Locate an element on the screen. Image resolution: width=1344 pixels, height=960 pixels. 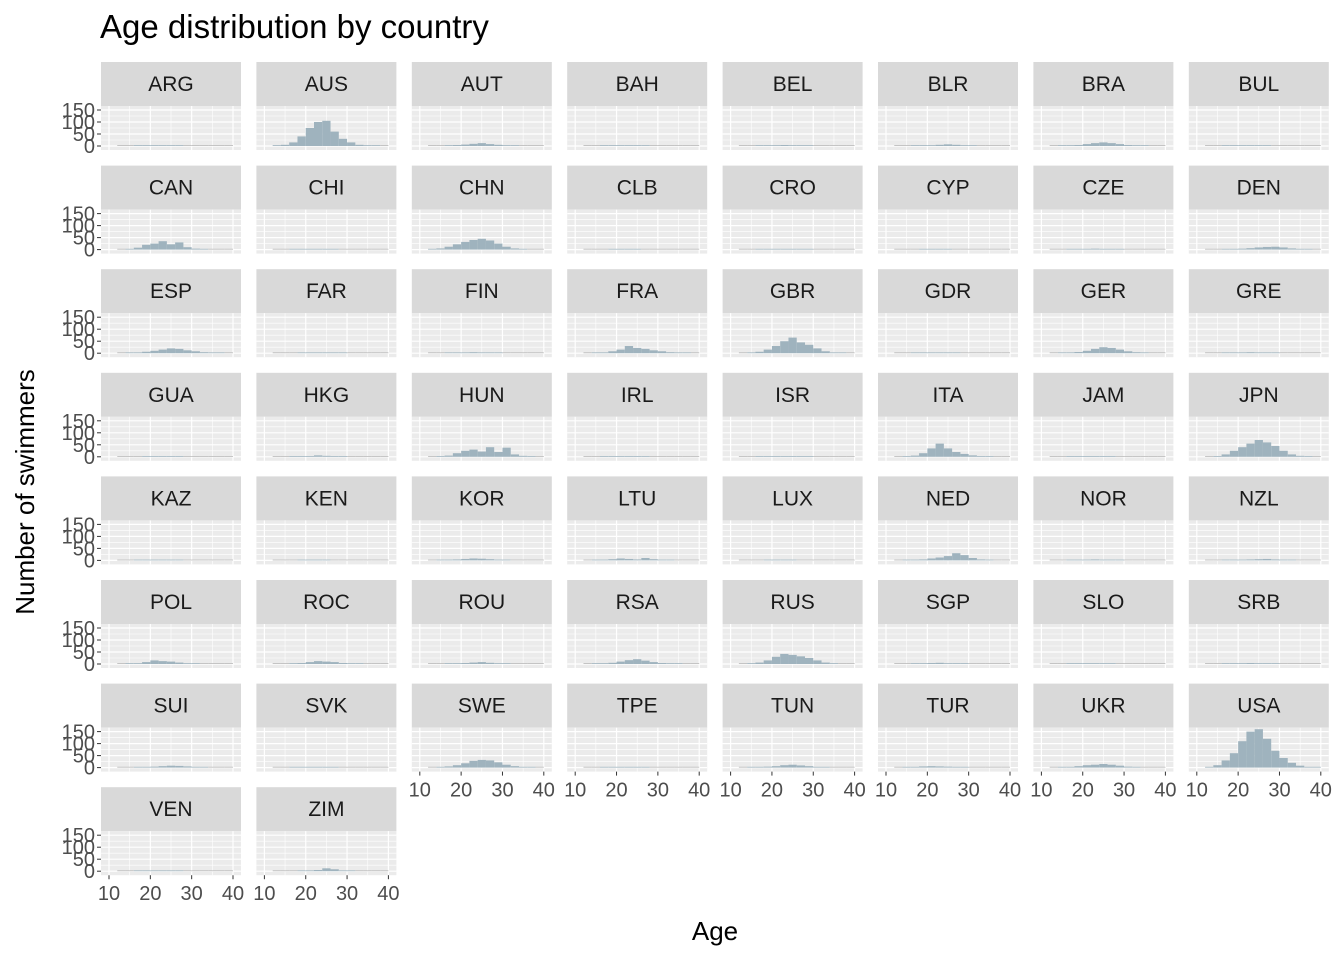
facet-label: ESP is located at coordinates (171, 291).